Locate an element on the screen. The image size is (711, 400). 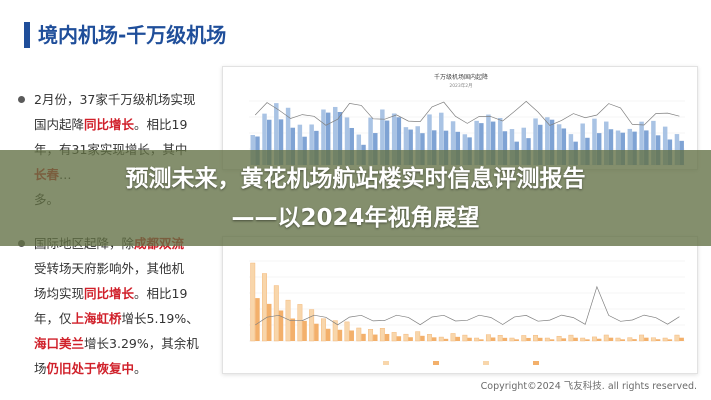
bullet-1-line: 国内起降同比增长。相比19 is located at coordinates (124, 124).